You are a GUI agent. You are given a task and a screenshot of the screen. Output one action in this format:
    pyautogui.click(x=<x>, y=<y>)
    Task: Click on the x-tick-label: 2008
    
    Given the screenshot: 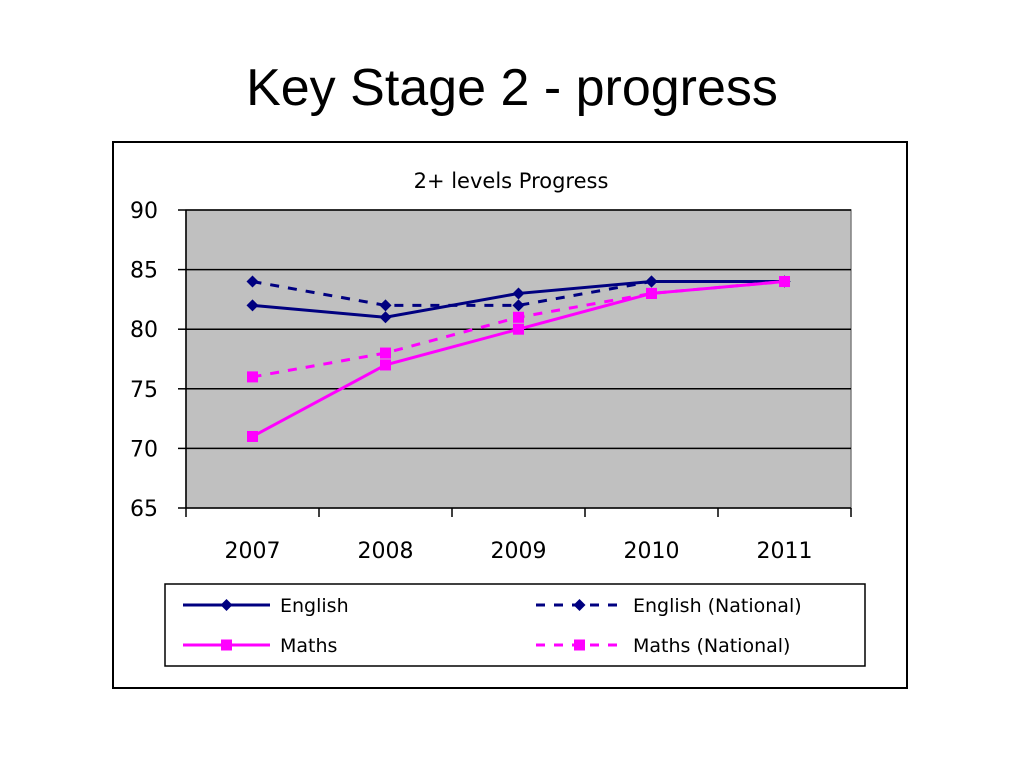 What is the action you would take?
    pyautogui.click(x=386, y=551)
    